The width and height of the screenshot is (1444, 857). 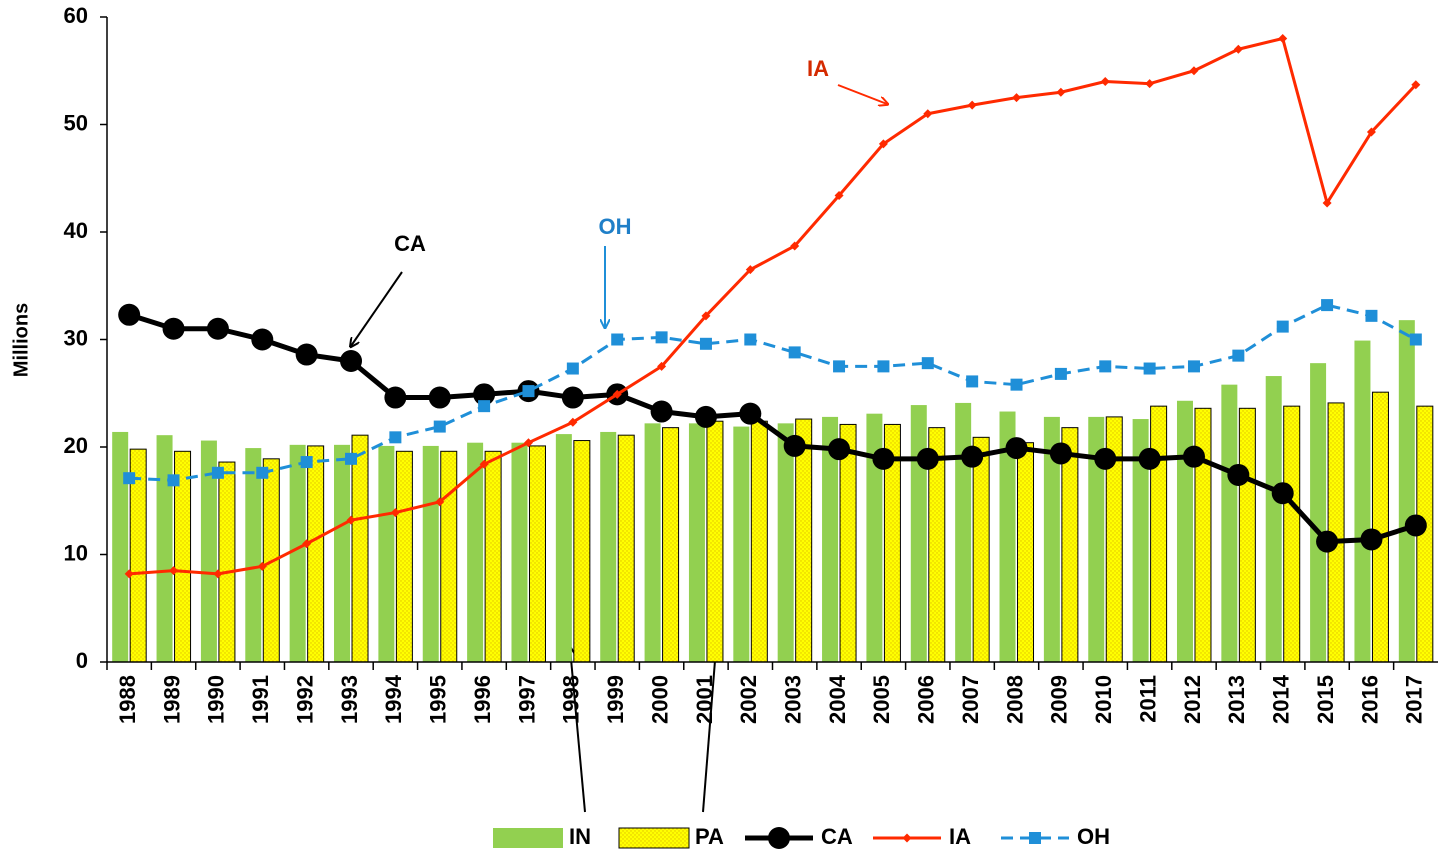 I want to click on x-tick-label: 1995, so click(x=438, y=699).